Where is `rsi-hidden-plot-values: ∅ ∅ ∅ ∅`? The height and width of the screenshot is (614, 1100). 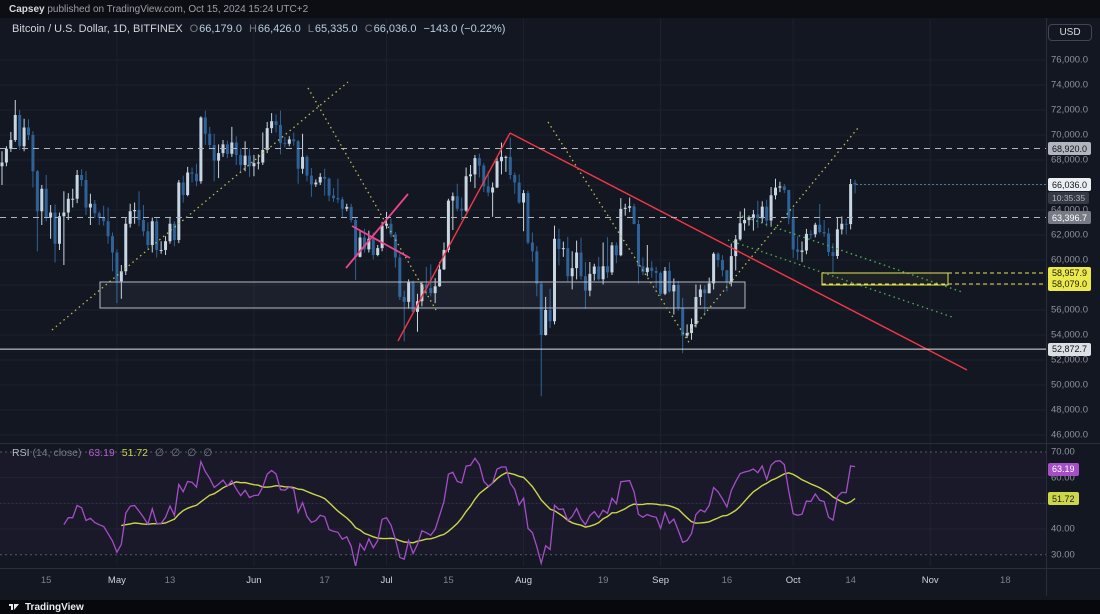 rsi-hidden-plot-values: ∅ ∅ ∅ ∅ is located at coordinates (185, 453).